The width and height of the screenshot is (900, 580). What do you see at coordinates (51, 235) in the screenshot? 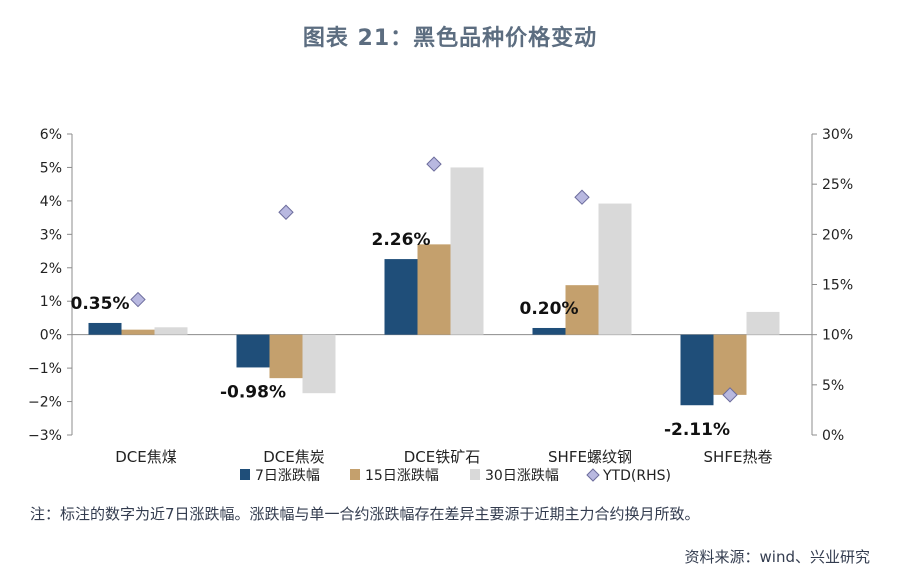
I see `left-tick-label: 3%` at bounding box center [51, 235].